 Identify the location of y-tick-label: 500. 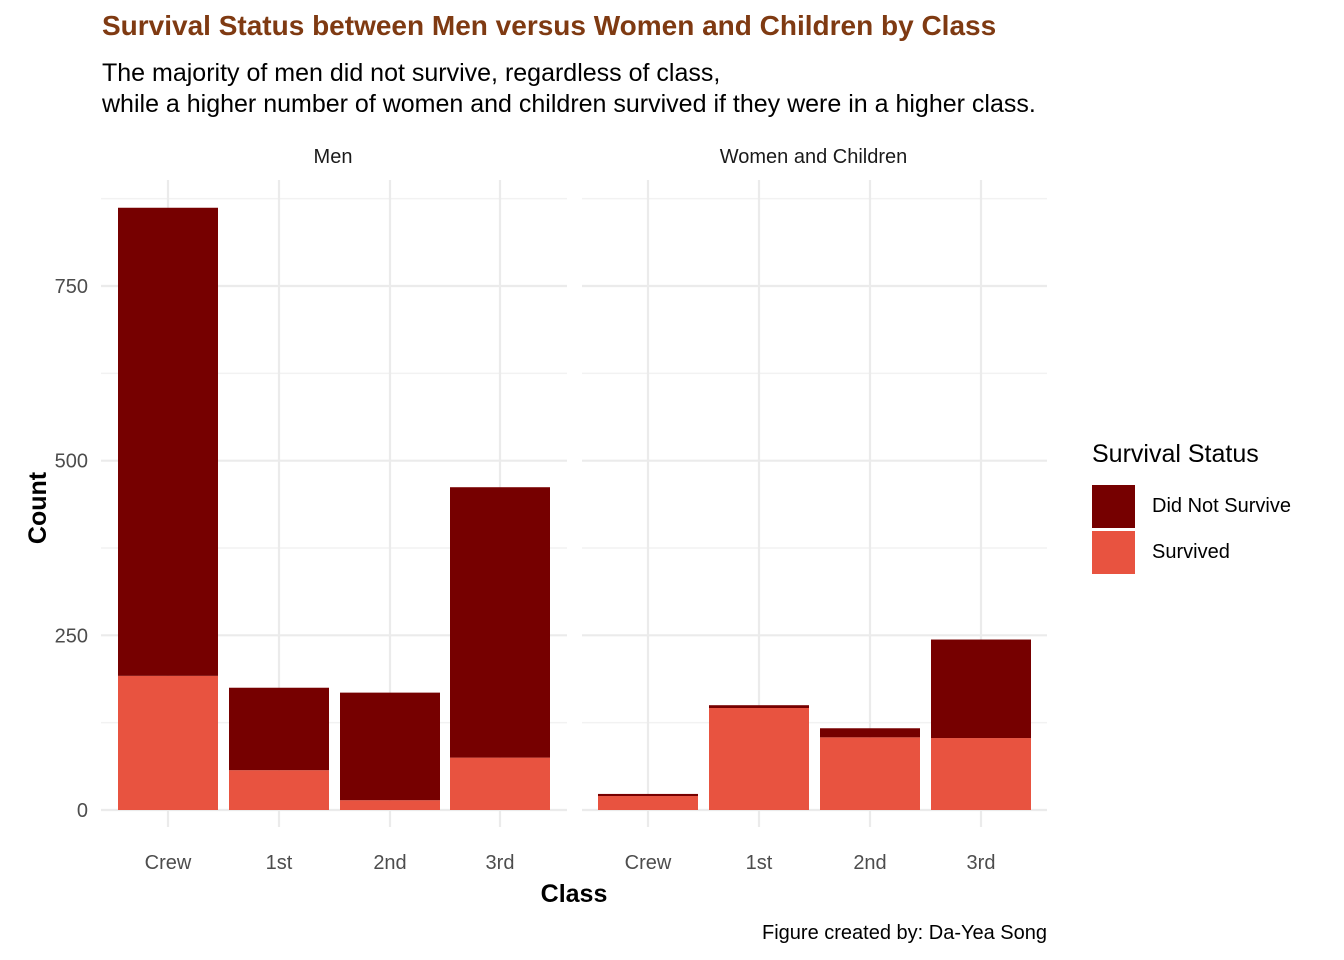
(71, 462).